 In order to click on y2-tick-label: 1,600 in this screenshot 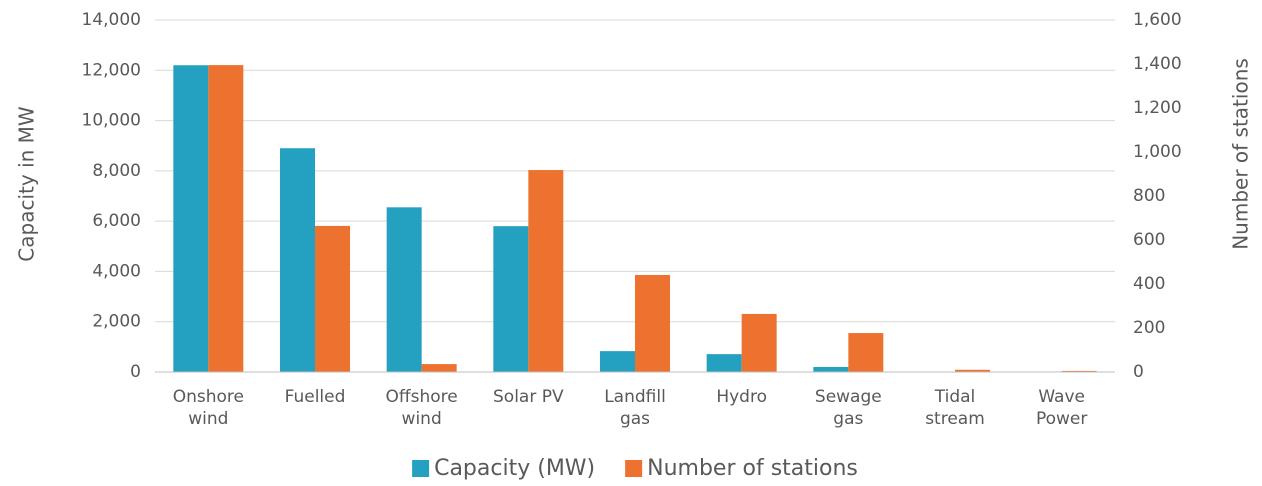, I will do `click(1157, 20)`.